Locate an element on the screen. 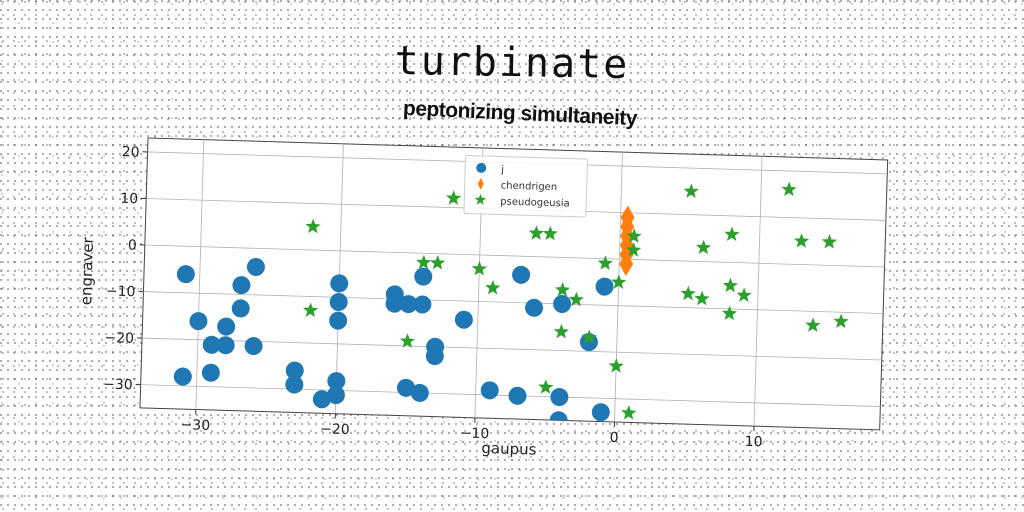  x-tick-label: −20 is located at coordinates (335, 429).